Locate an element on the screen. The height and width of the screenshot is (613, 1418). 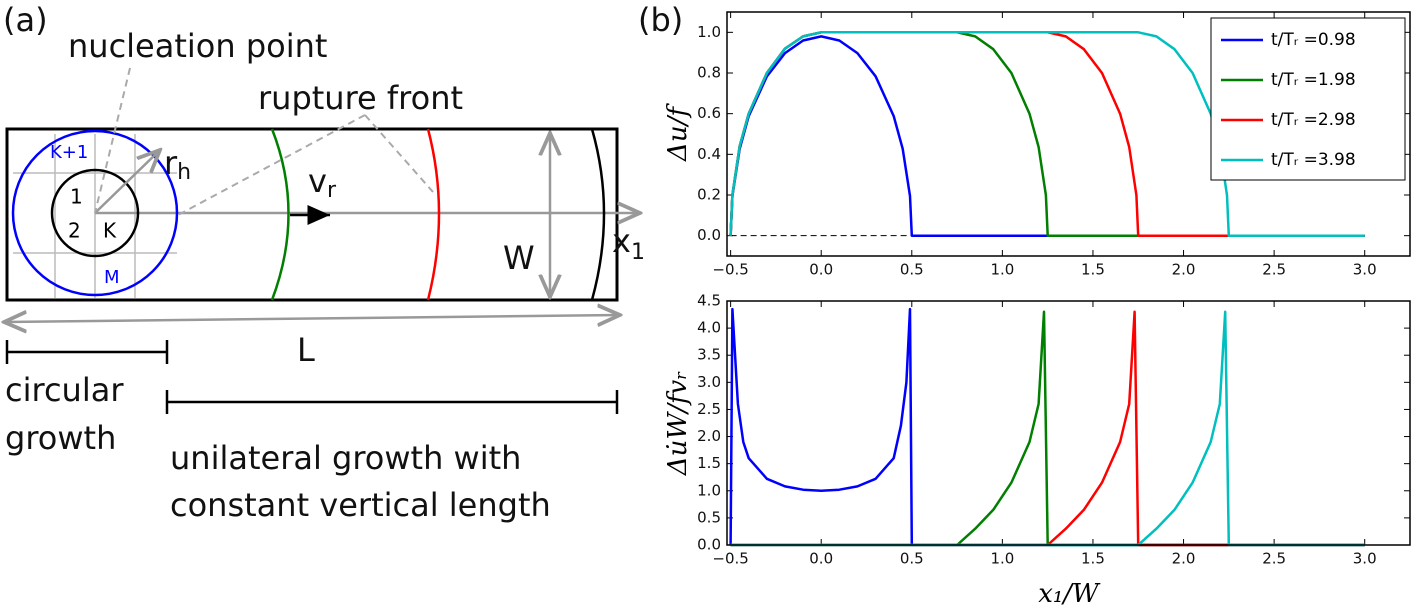
leader-lines is located at coordinates (264, 141).